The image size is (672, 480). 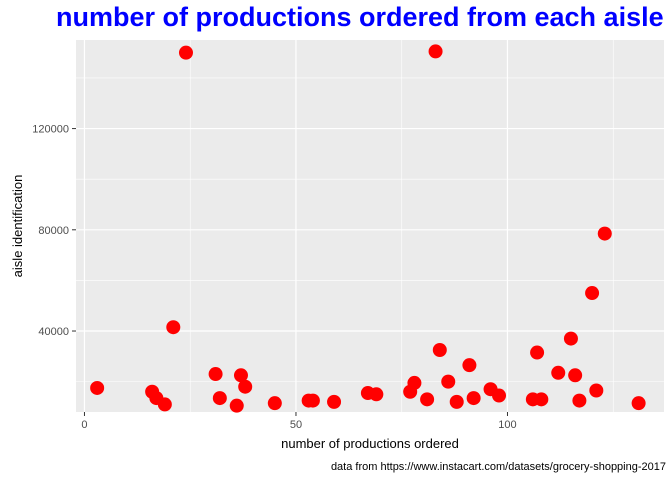 What do you see at coordinates (53, 332) in the screenshot?
I see `y-tick-label: 40000` at bounding box center [53, 332].